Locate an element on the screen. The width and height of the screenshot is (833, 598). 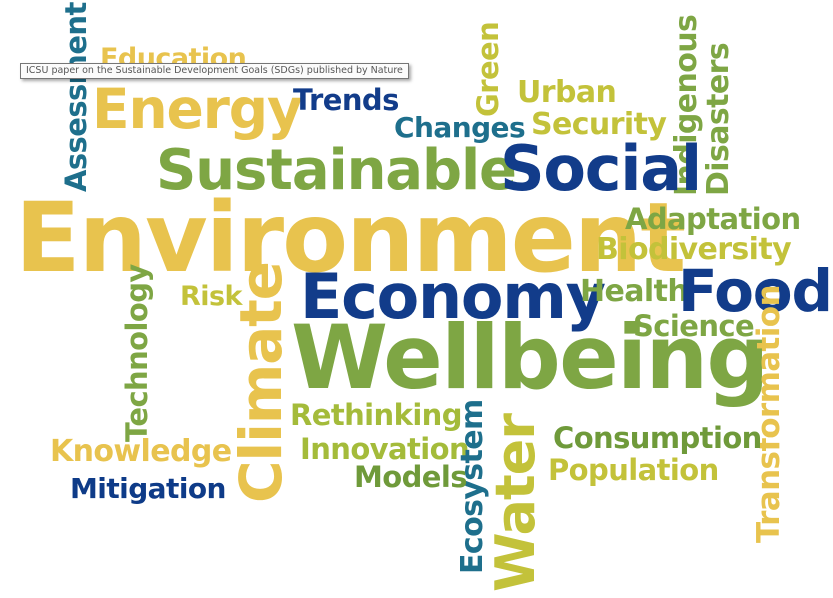
word-transformation: Transformation is located at coordinates (769, 414).